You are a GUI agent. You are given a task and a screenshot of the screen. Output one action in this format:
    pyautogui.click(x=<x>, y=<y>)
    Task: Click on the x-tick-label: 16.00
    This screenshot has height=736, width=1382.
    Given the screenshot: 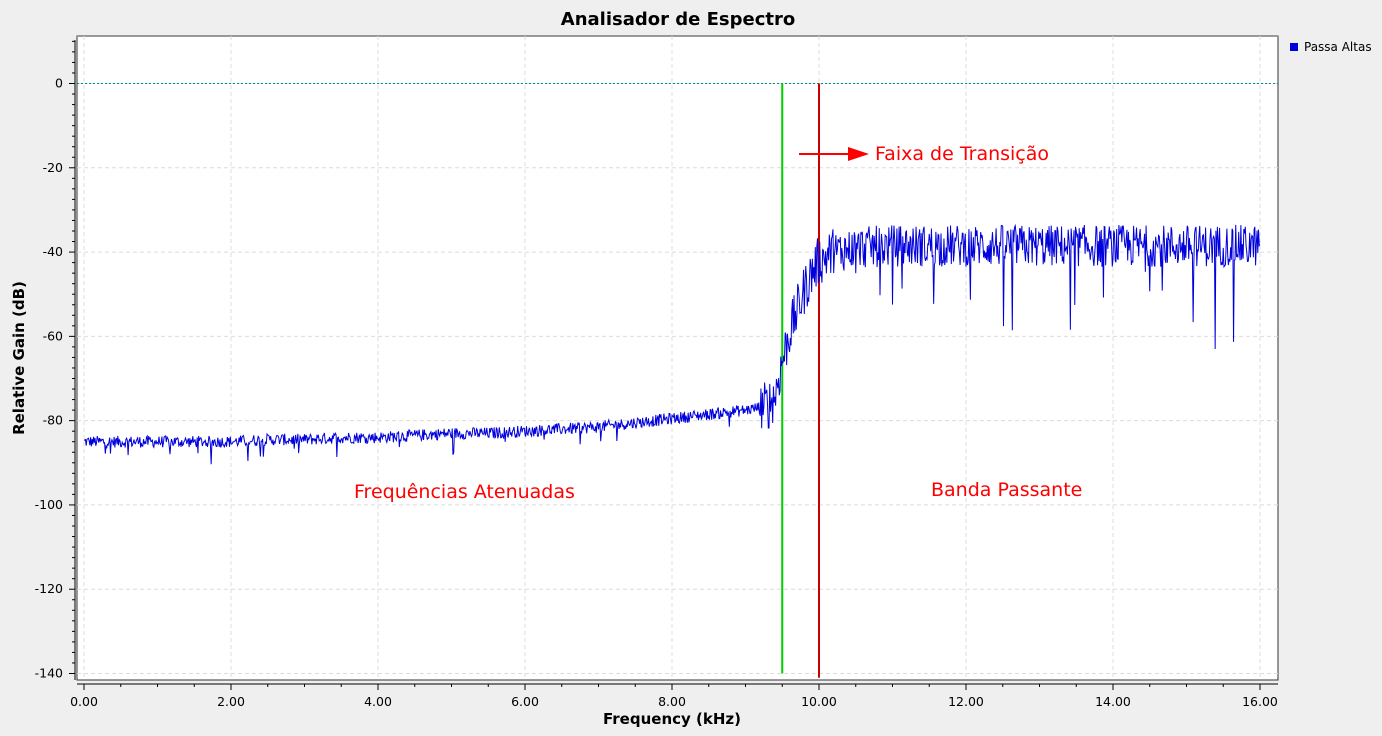 What is the action you would take?
    pyautogui.click(x=1260, y=701)
    